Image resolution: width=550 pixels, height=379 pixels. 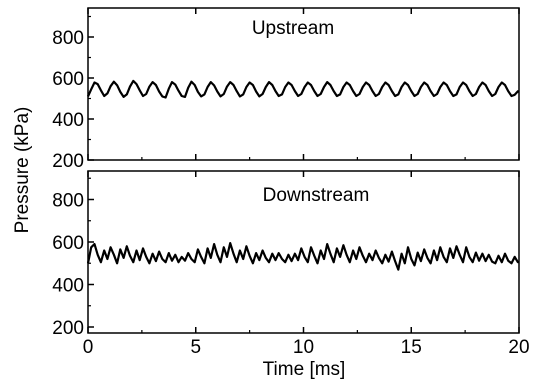 What do you see at coordinates (68, 161) in the screenshot?
I see `upstream-y-tick-label: 200` at bounding box center [68, 161].